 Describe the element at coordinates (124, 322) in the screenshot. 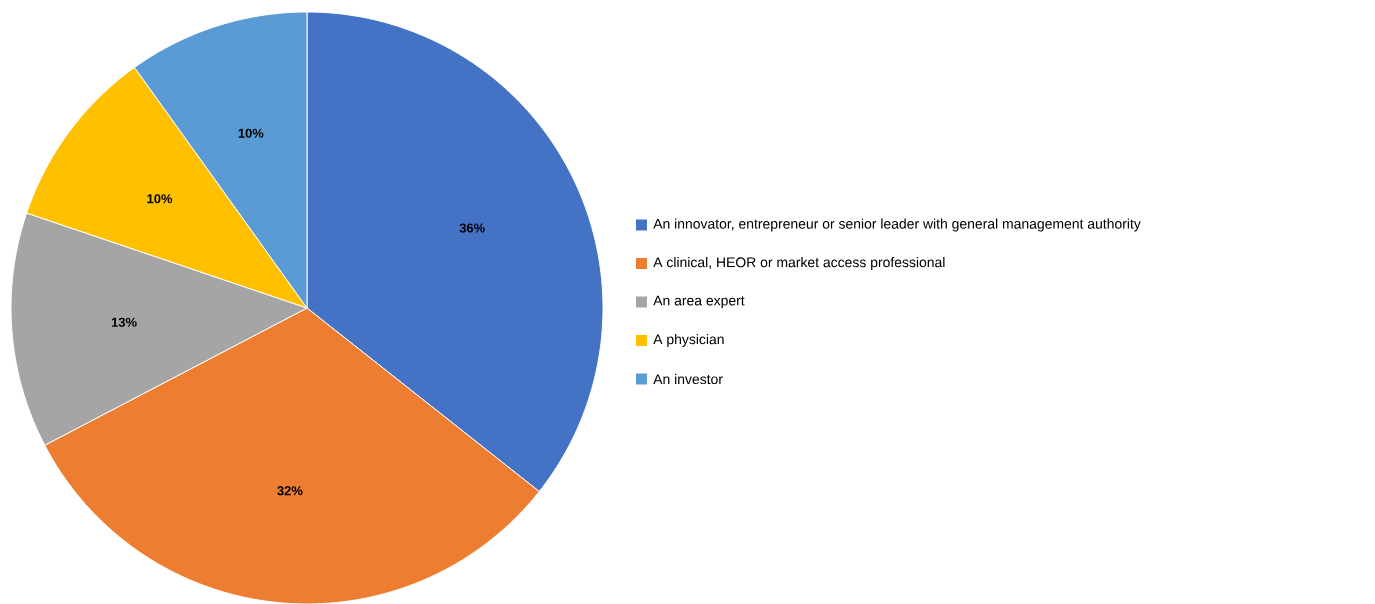

I see `data-label: 13%` at that location.